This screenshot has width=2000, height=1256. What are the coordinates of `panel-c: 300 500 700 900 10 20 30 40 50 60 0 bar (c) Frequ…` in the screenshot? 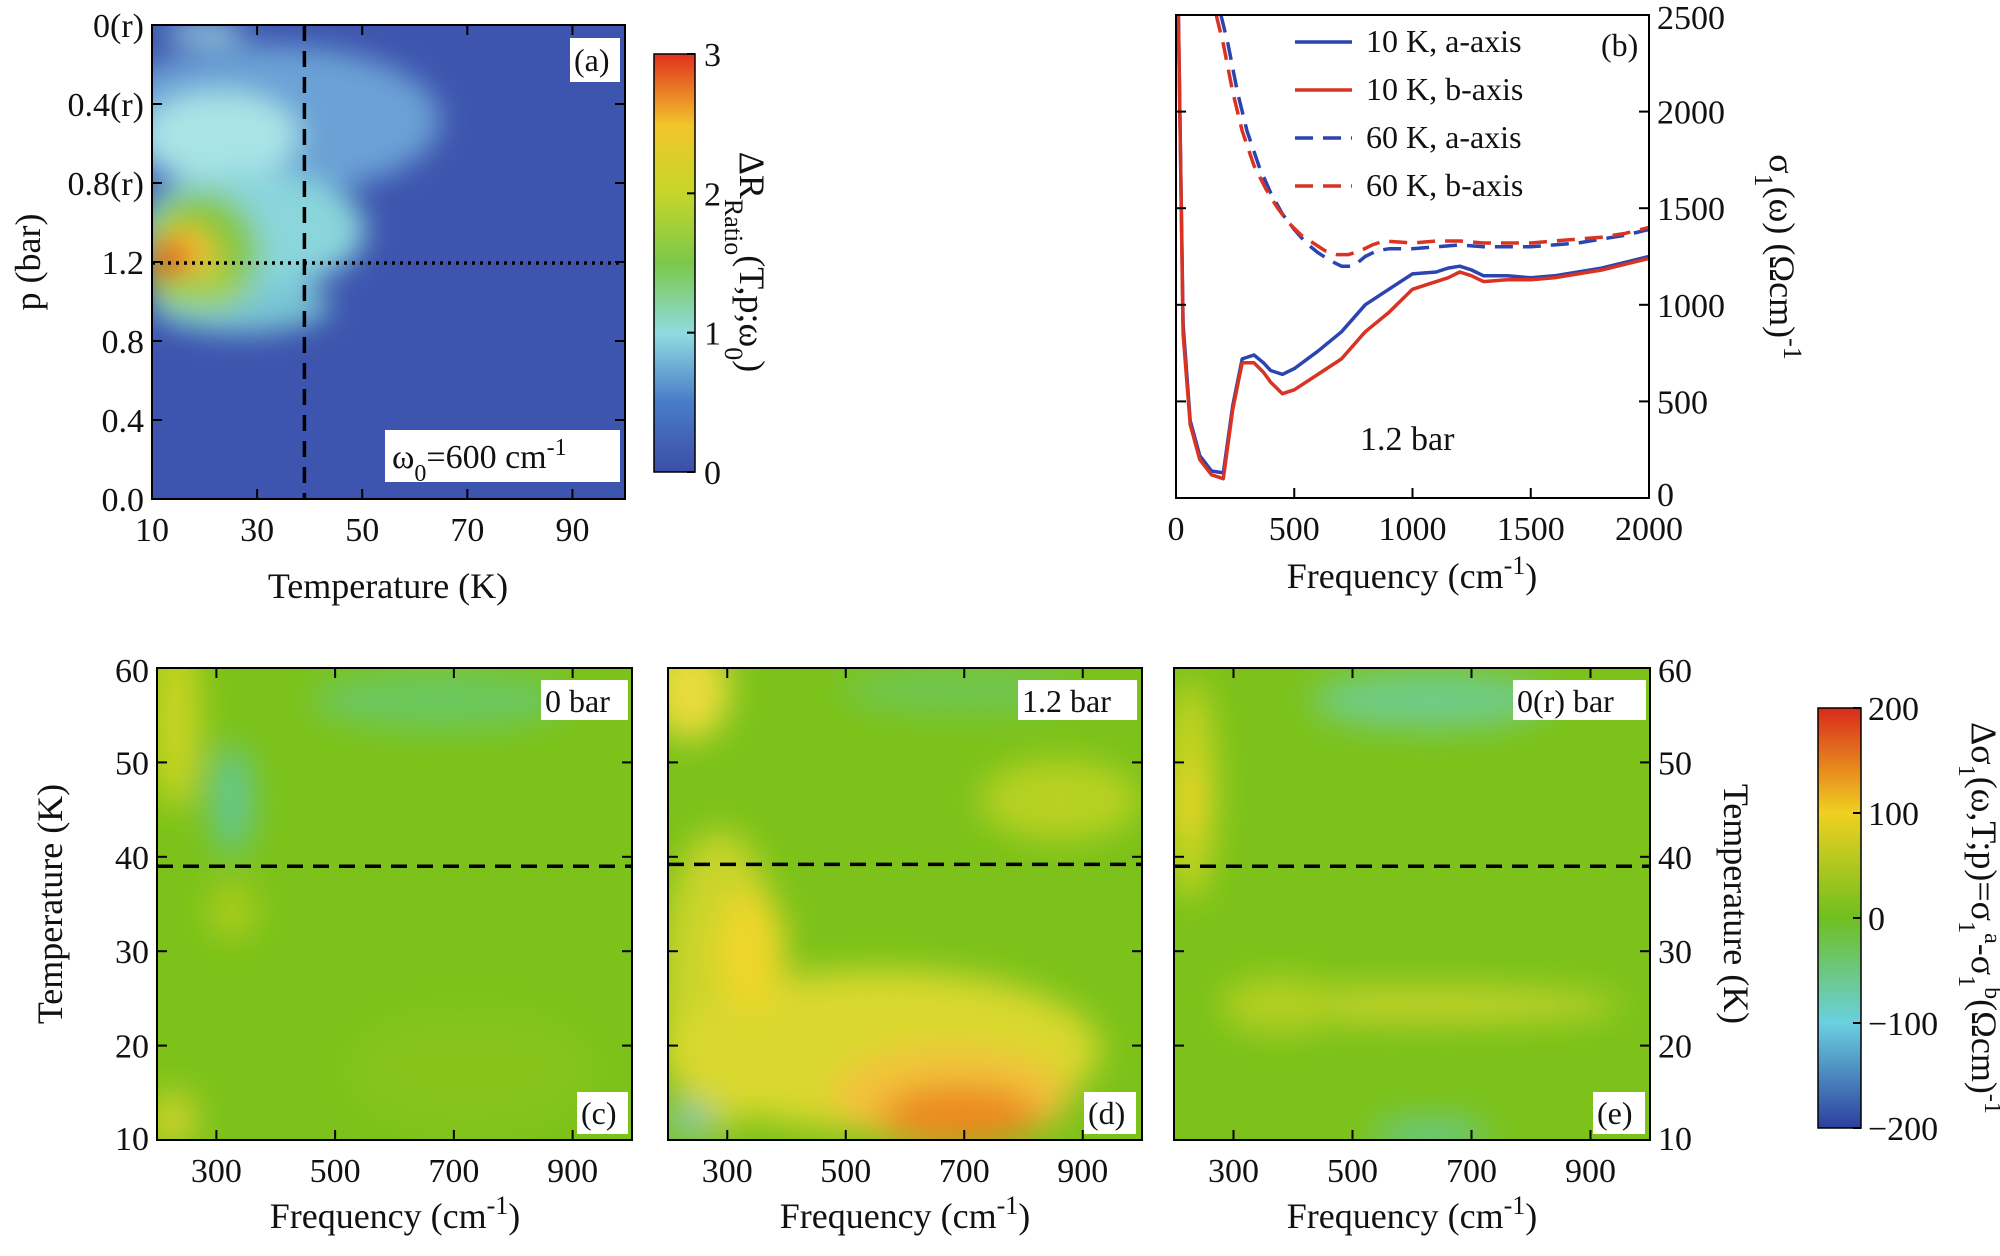 It's located at (331, 945).